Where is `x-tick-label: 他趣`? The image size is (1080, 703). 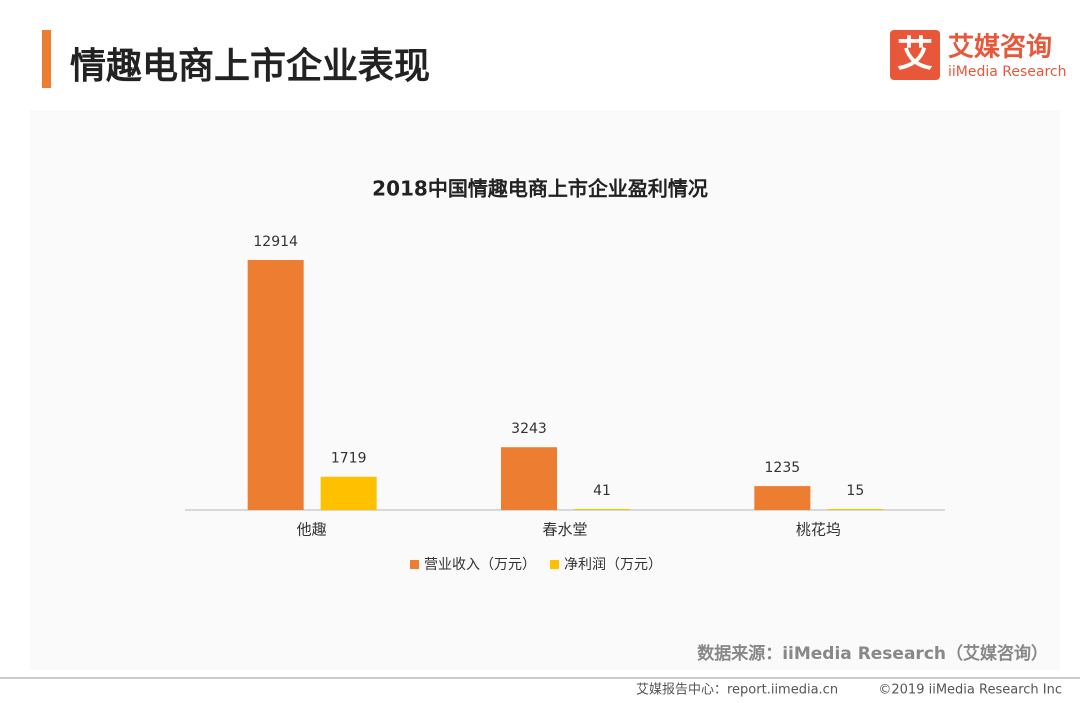
x-tick-label: 他趣 is located at coordinates (312, 530).